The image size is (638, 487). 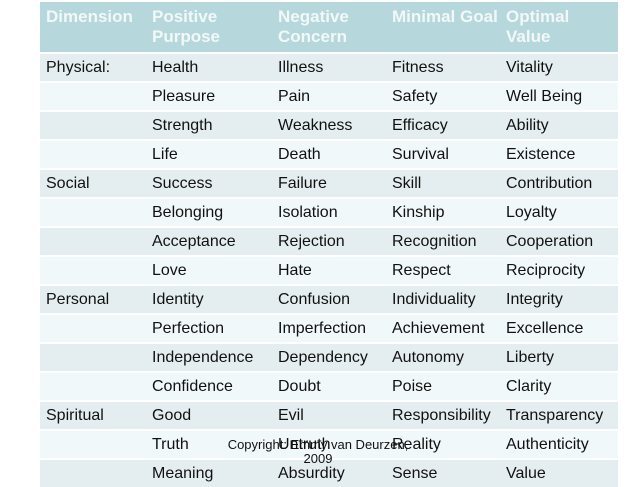 What do you see at coordinates (209, 356) in the screenshot?
I see `cell: Independence` at bounding box center [209, 356].